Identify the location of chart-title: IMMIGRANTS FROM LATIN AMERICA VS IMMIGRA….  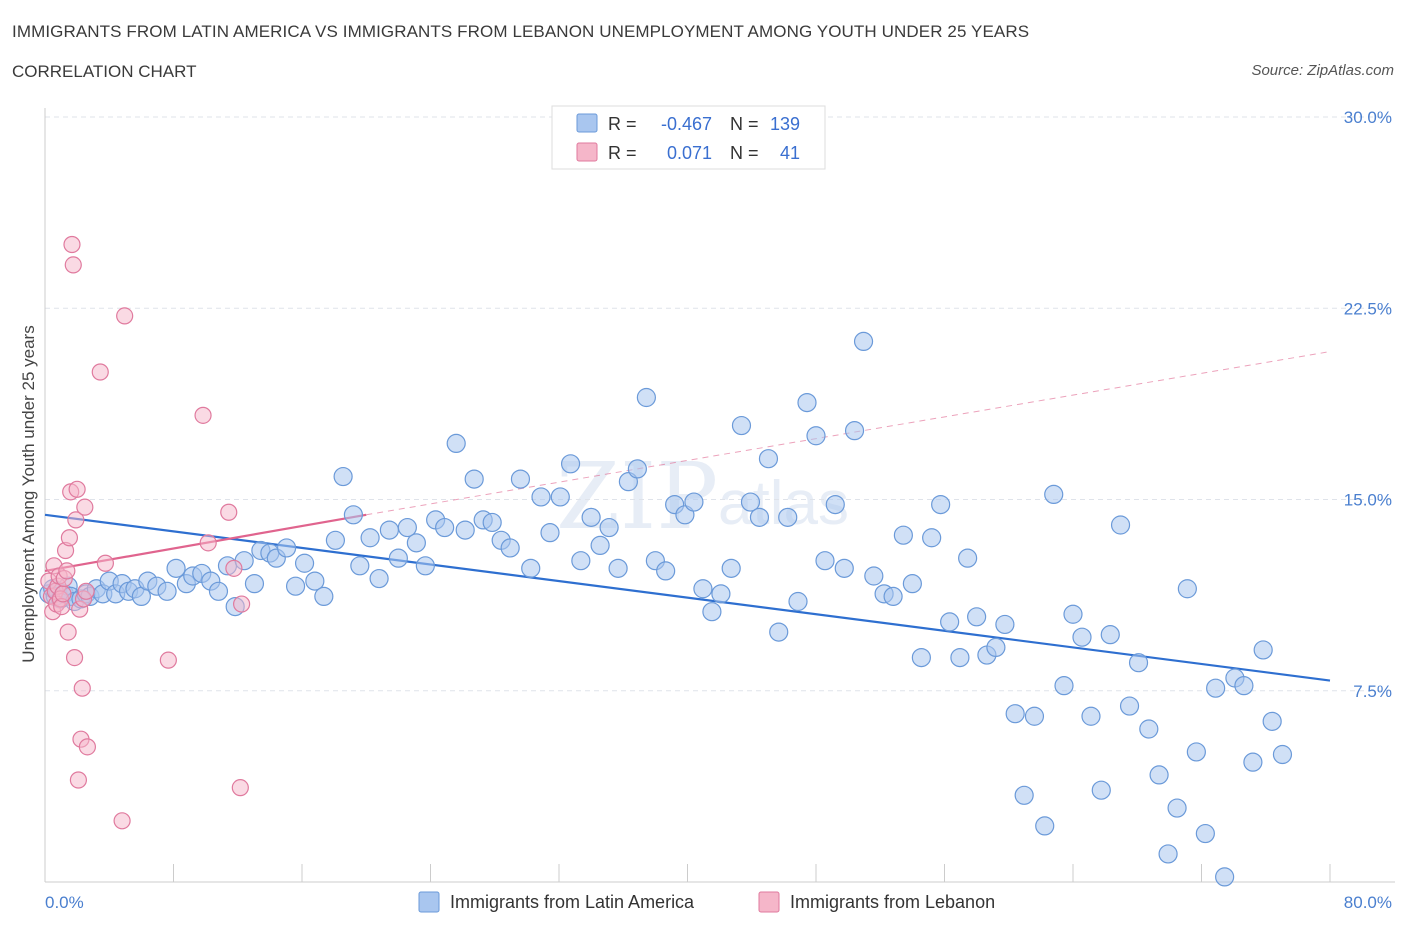
(521, 31).